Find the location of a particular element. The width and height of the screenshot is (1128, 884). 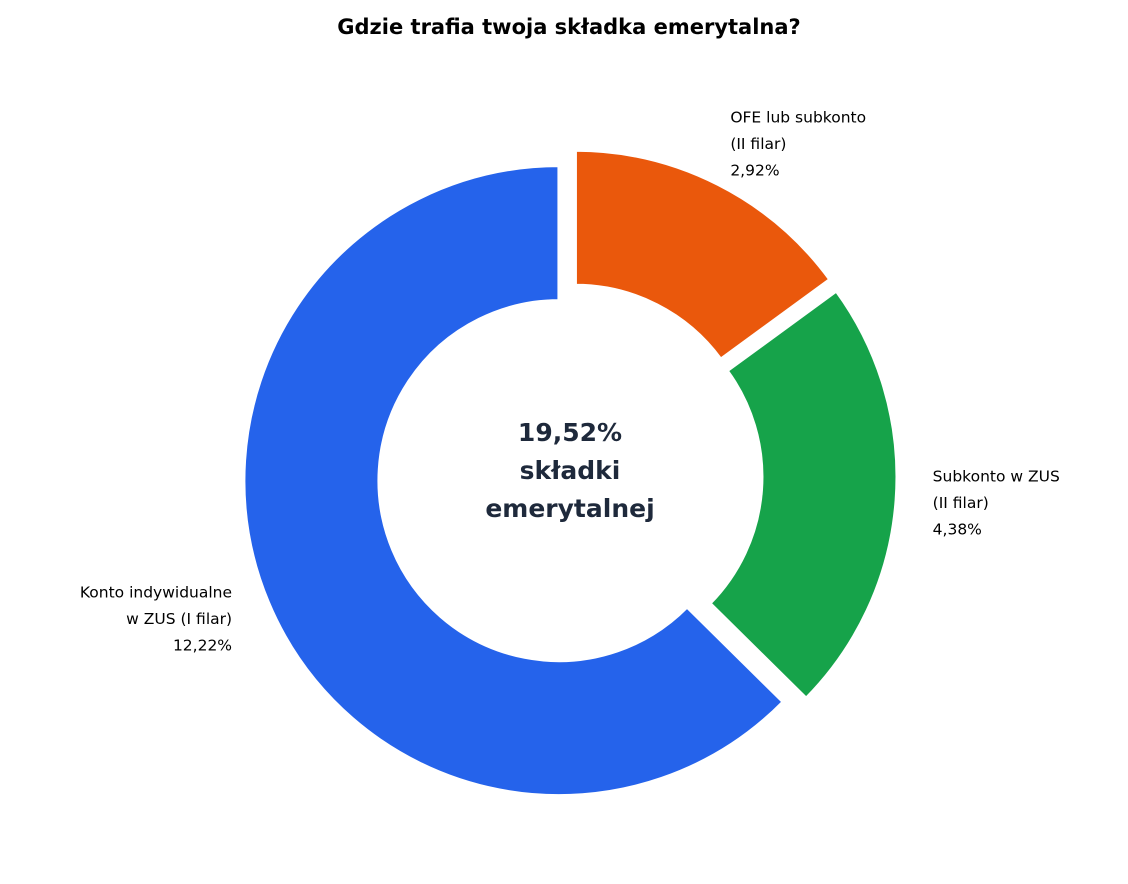

chart-title: Gdzie trafia twoja składka emerytalna? is located at coordinates (568, 27).